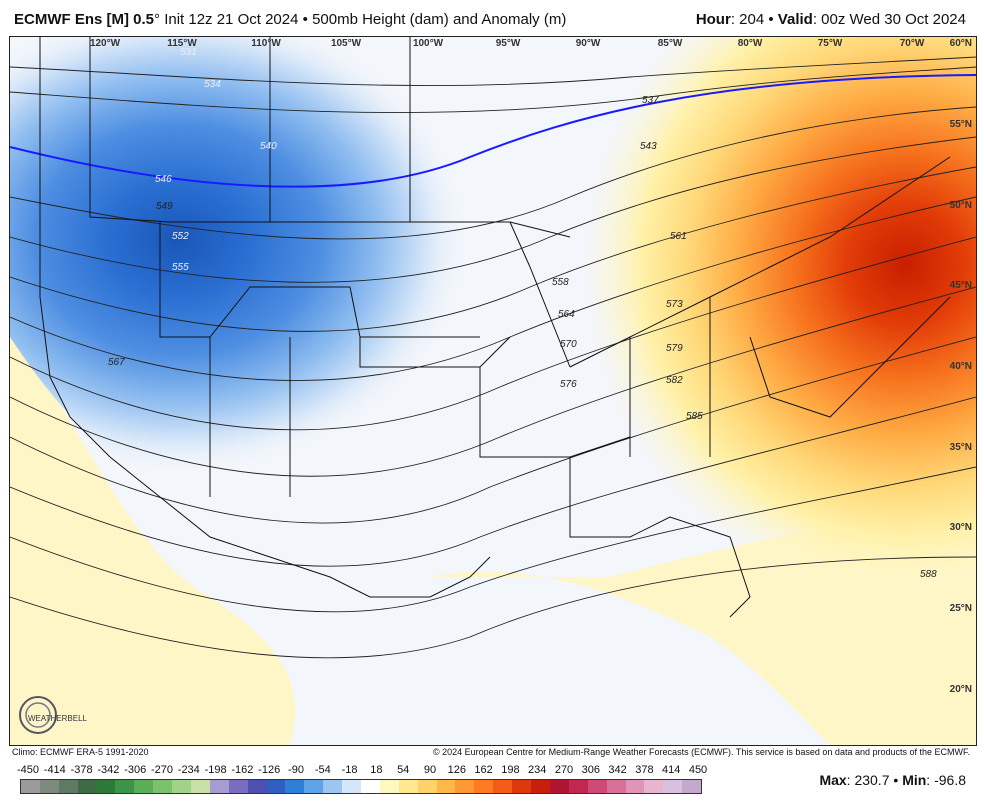 This screenshot has width=984, height=808. Describe the element at coordinates (322, 770) in the screenshot. I see `scale-label: -54` at that location.